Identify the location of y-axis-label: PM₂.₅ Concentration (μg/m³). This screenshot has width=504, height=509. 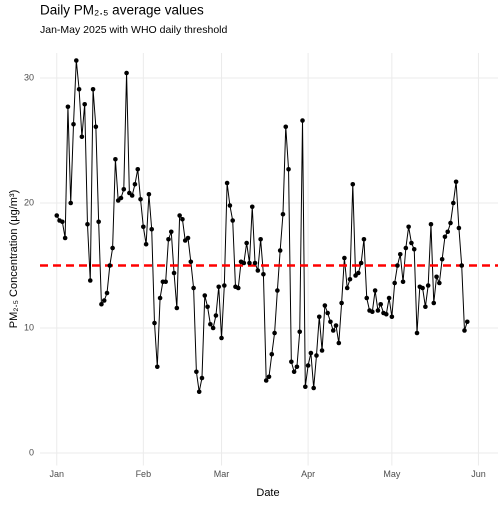
(14, 259).